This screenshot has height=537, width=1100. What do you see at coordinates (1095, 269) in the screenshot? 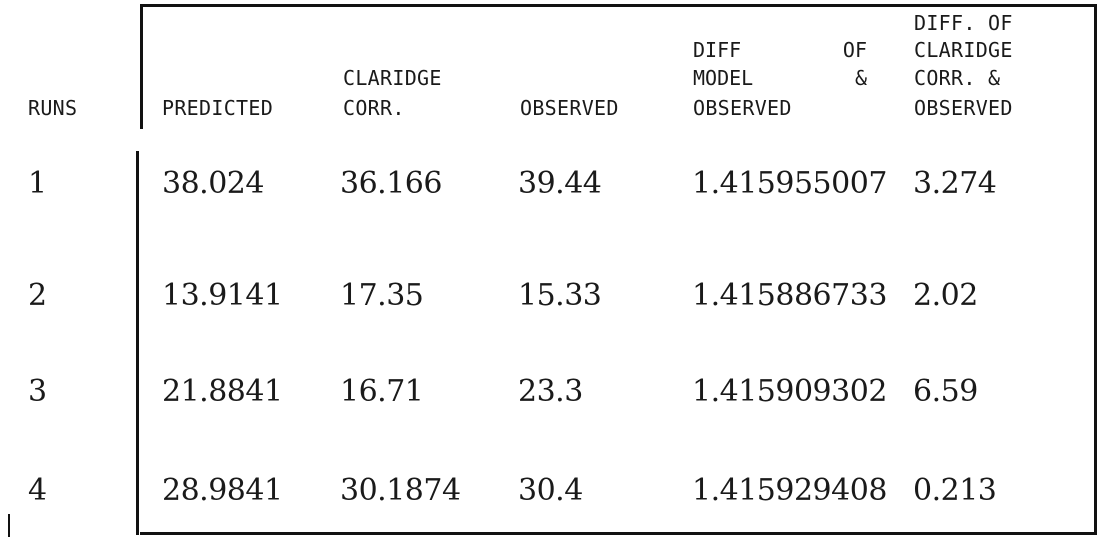
I see `table-right-border` at bounding box center [1095, 269].